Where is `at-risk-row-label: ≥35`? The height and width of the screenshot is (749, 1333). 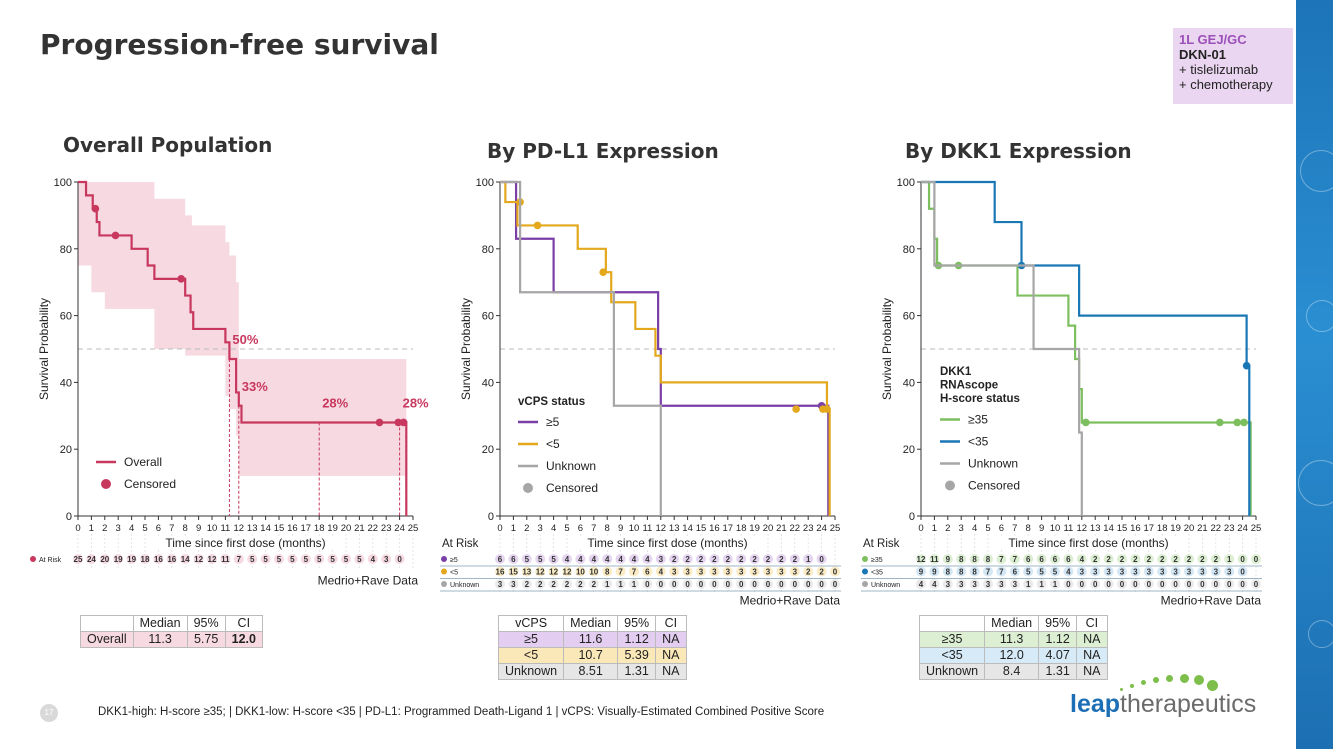
at-risk-row-label: ≥35 is located at coordinates (877, 560).